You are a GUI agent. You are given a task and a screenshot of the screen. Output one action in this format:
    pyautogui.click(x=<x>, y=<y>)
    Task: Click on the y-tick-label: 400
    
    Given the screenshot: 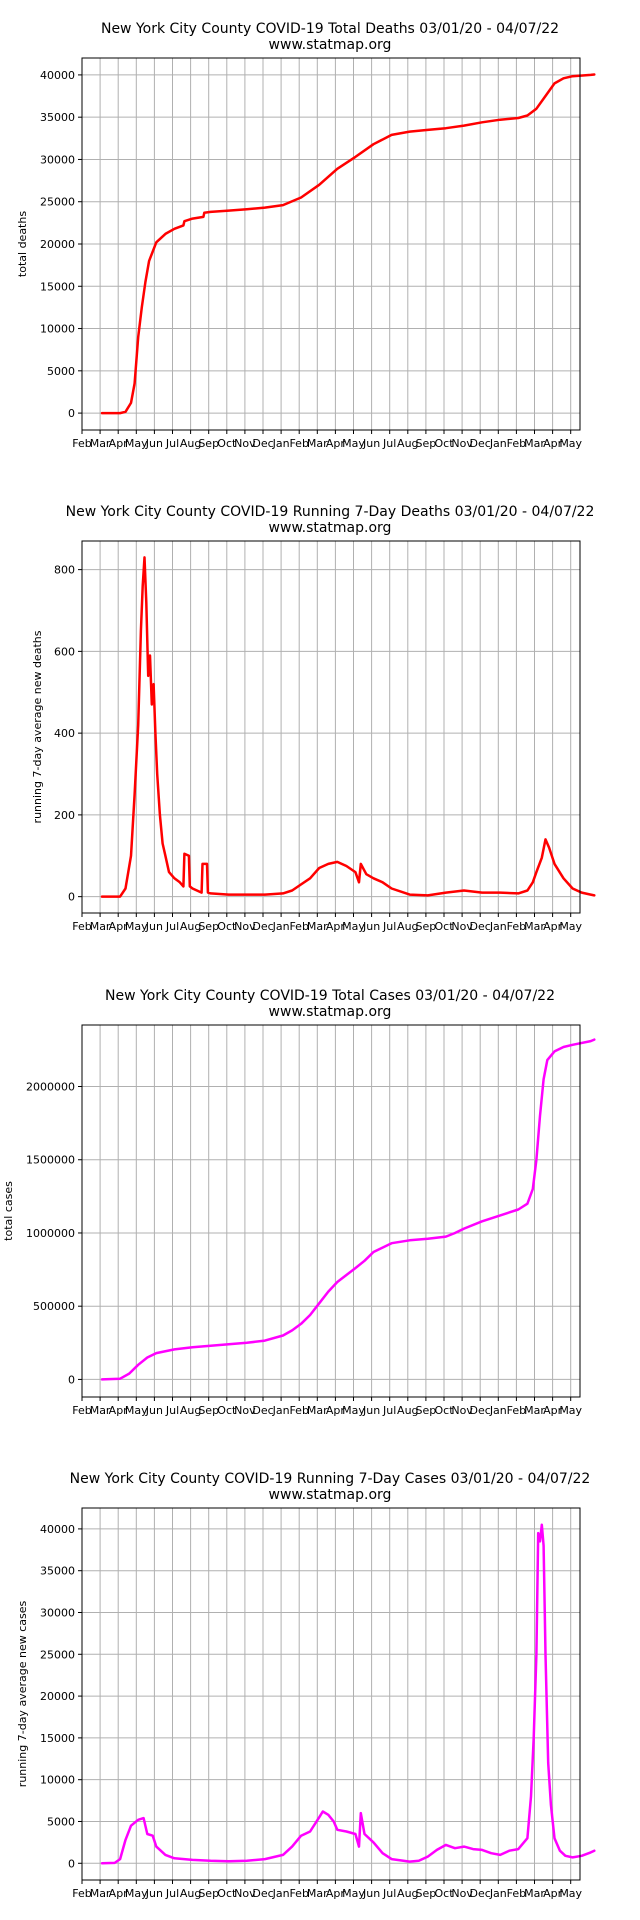 What is the action you would take?
    pyautogui.click(x=64, y=733)
    